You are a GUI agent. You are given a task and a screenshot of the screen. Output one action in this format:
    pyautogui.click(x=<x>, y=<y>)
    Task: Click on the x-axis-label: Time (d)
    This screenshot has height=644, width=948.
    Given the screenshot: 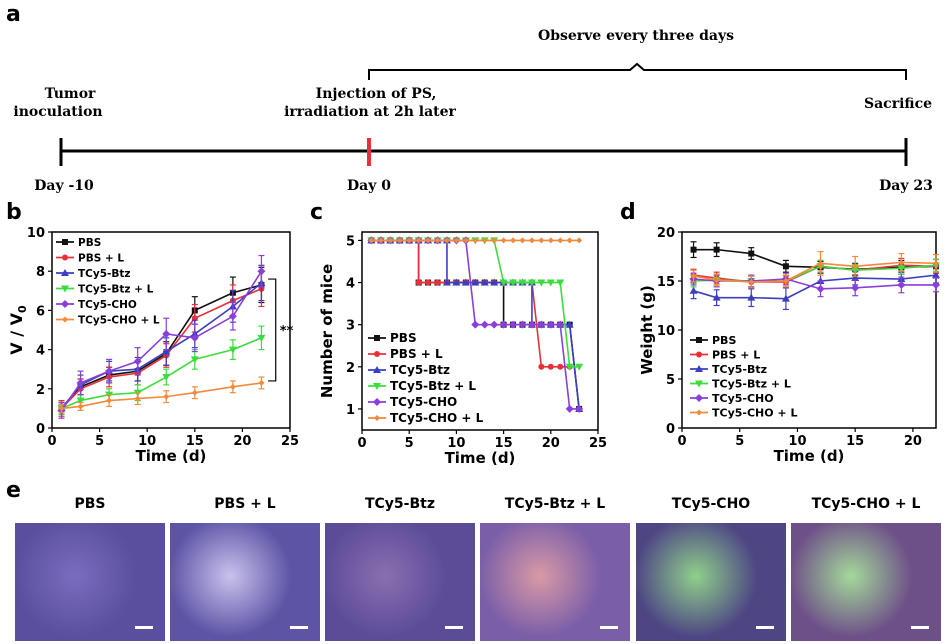 What is the action you would take?
    pyautogui.click(x=480, y=458)
    